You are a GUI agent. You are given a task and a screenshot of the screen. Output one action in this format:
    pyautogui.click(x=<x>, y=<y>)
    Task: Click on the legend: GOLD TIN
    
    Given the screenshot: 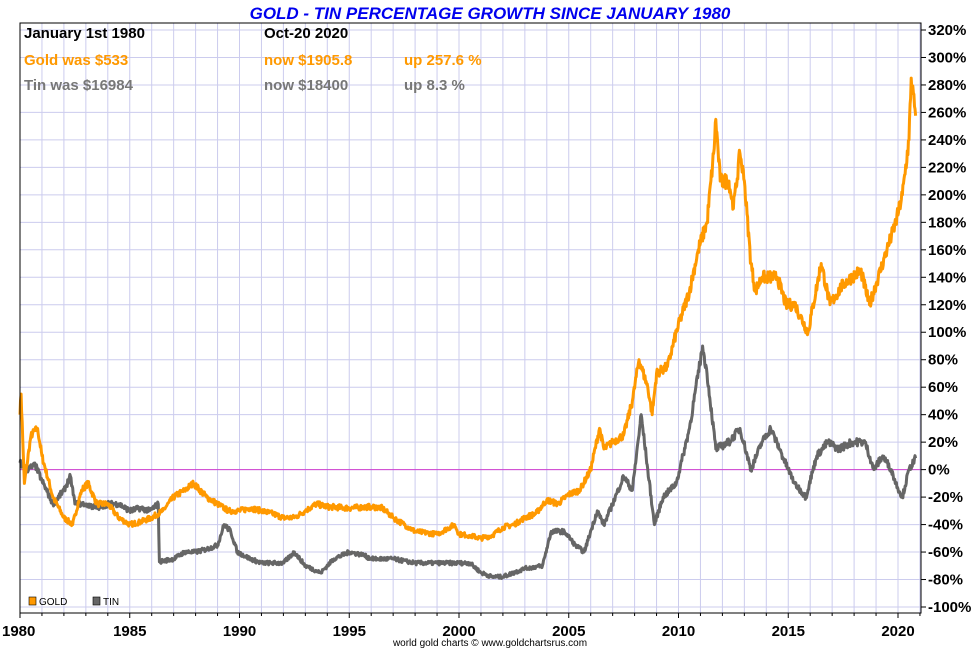 What is the action you would take?
    pyautogui.click(x=73, y=602)
    